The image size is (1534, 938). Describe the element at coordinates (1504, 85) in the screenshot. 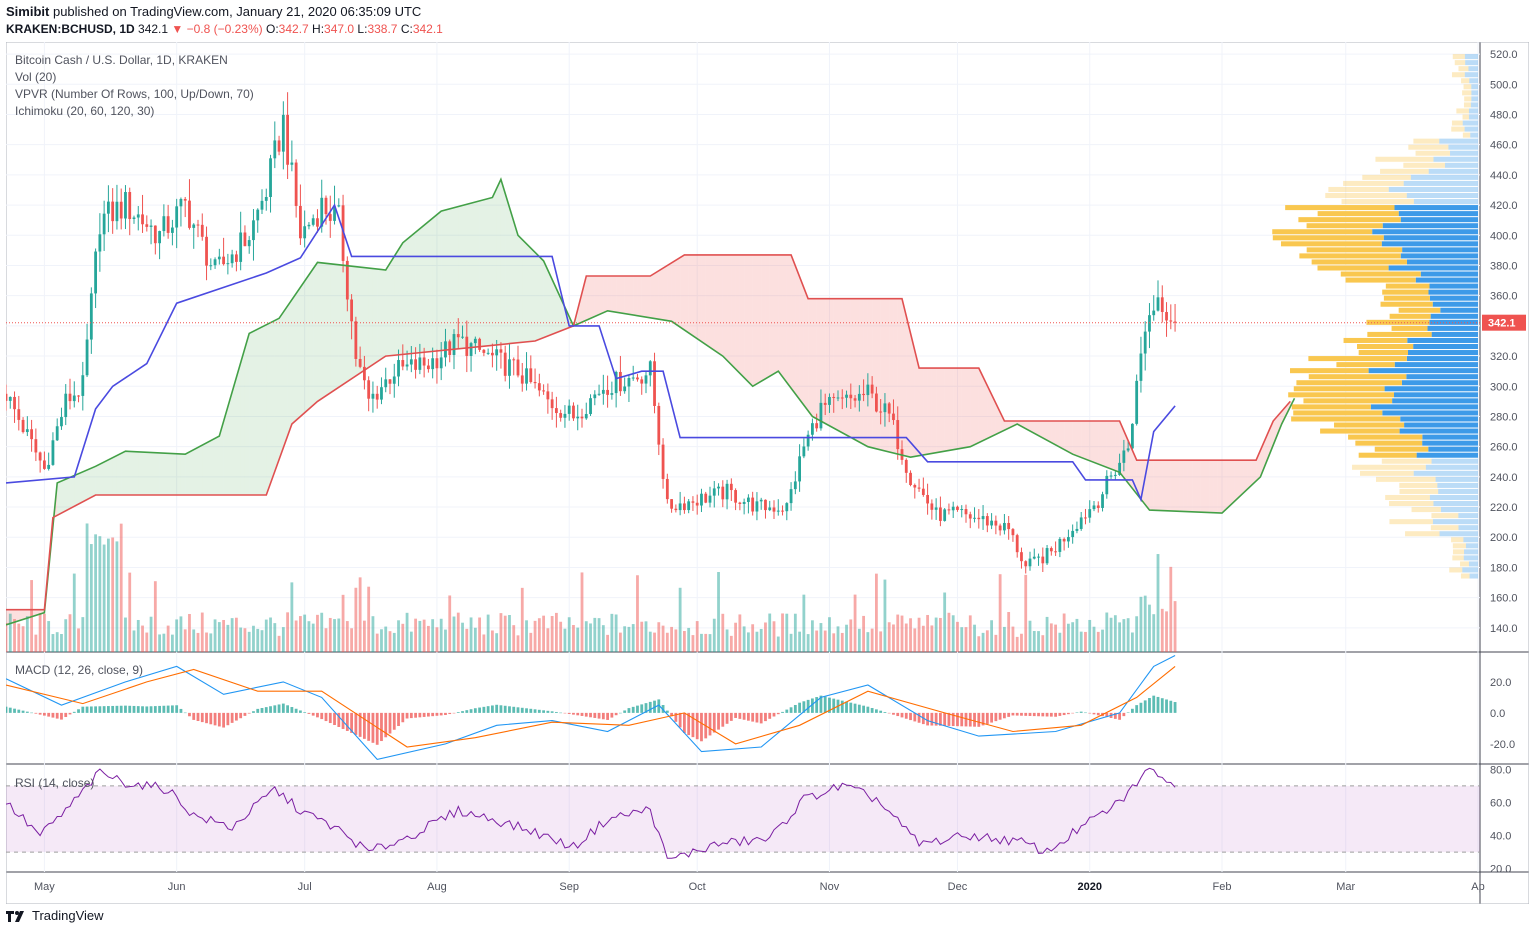

I see `price-tick-label: 500.0` at that location.